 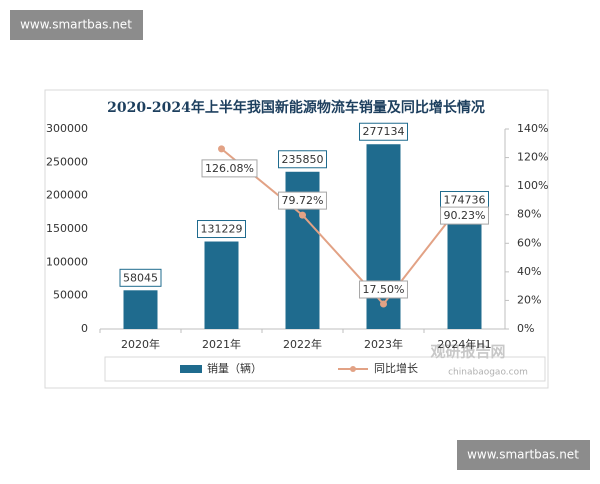 What do you see at coordinates (67, 161) in the screenshot?
I see `y-tick-label: 250000` at bounding box center [67, 161].